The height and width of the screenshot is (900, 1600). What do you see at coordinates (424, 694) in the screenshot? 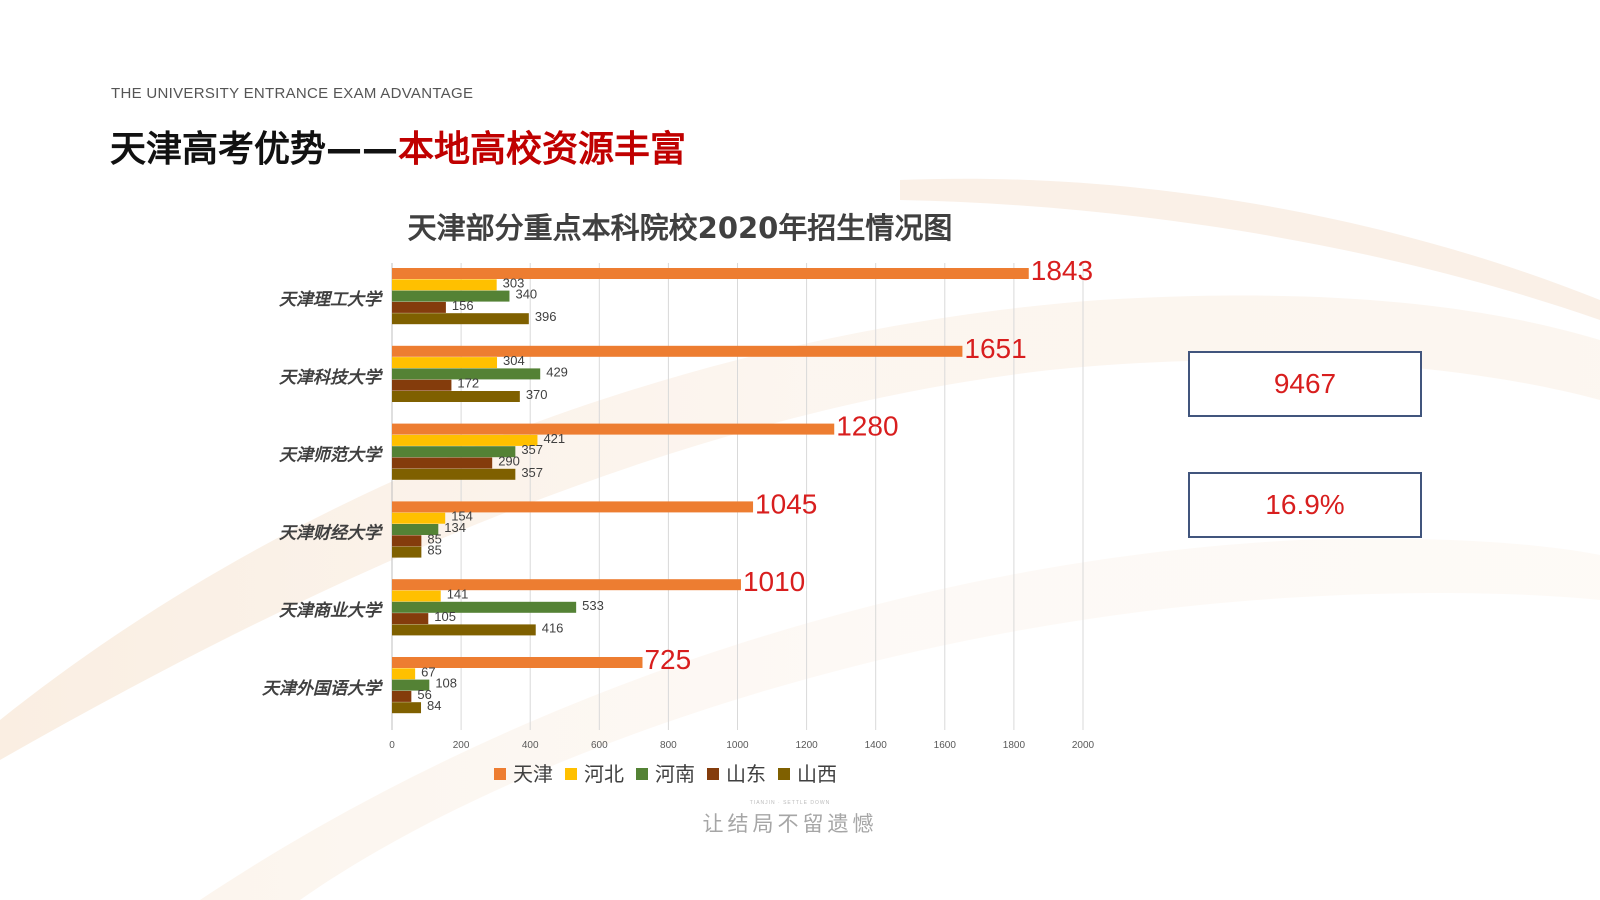
I see `data-label: 56` at bounding box center [424, 694].